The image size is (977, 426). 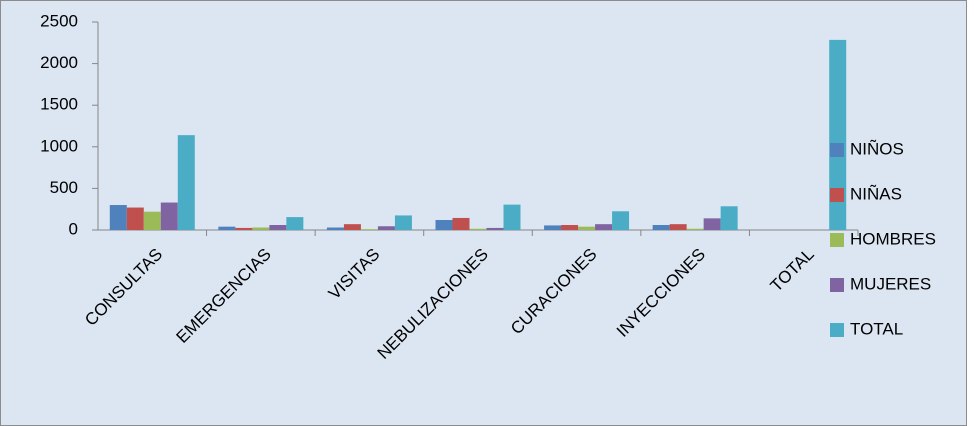 What do you see at coordinates (64, 187) in the screenshot?
I see `y-tick-label: 500` at bounding box center [64, 187].